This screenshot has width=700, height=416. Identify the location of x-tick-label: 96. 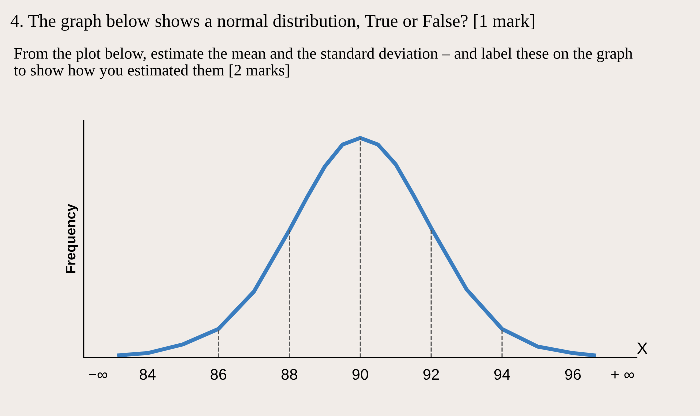
(573, 374).